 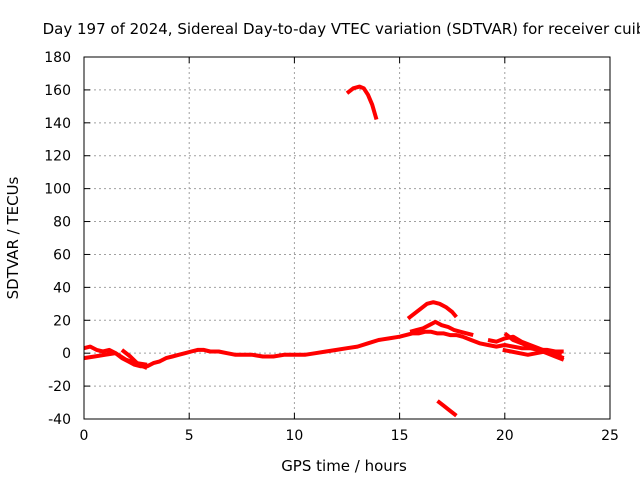 I want to click on y-tick-label: -40, so click(x=59, y=420).